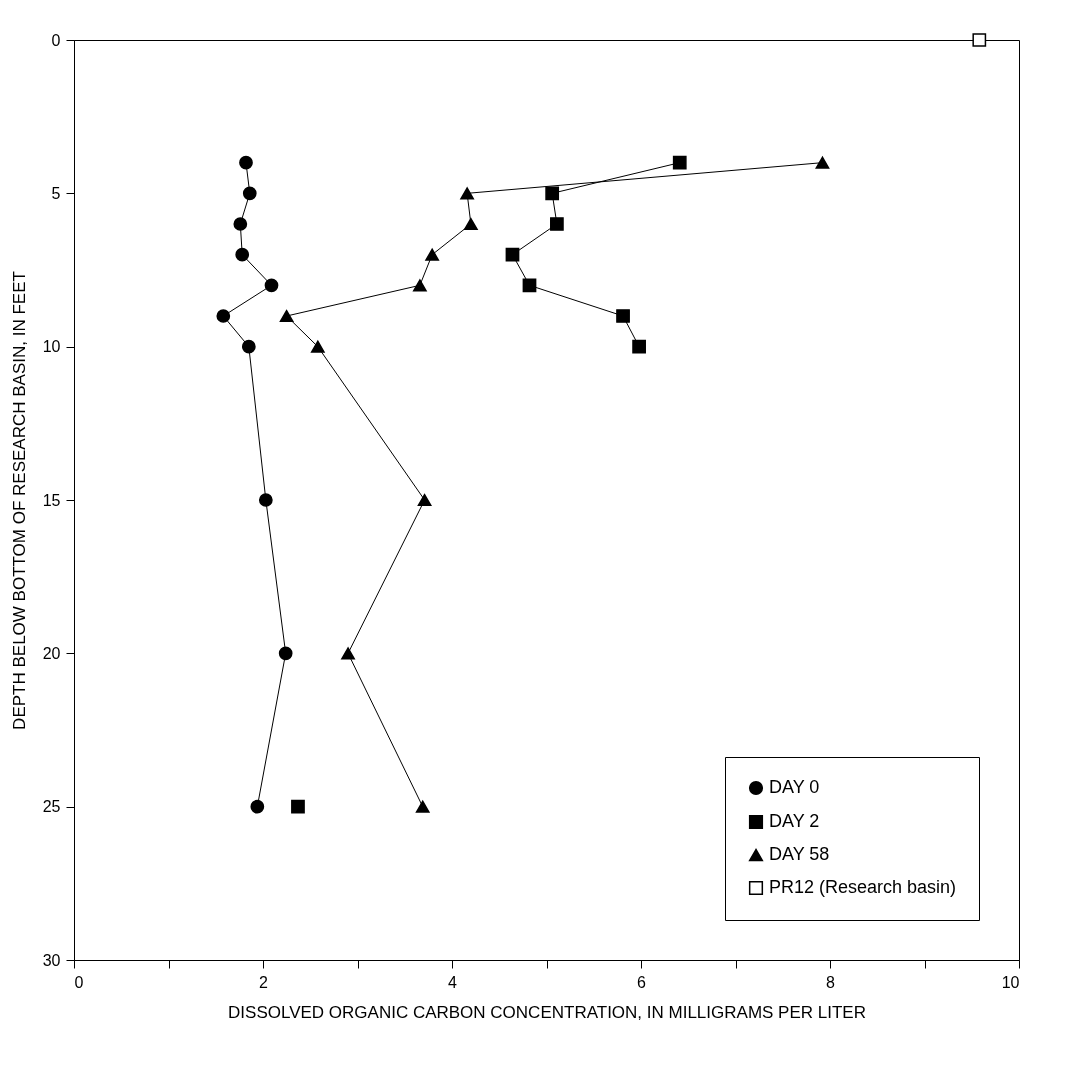 This screenshot has width=1071, height=1067. What do you see at coordinates (453, 982) in the screenshot?
I see `x-tick-label: 4` at bounding box center [453, 982].